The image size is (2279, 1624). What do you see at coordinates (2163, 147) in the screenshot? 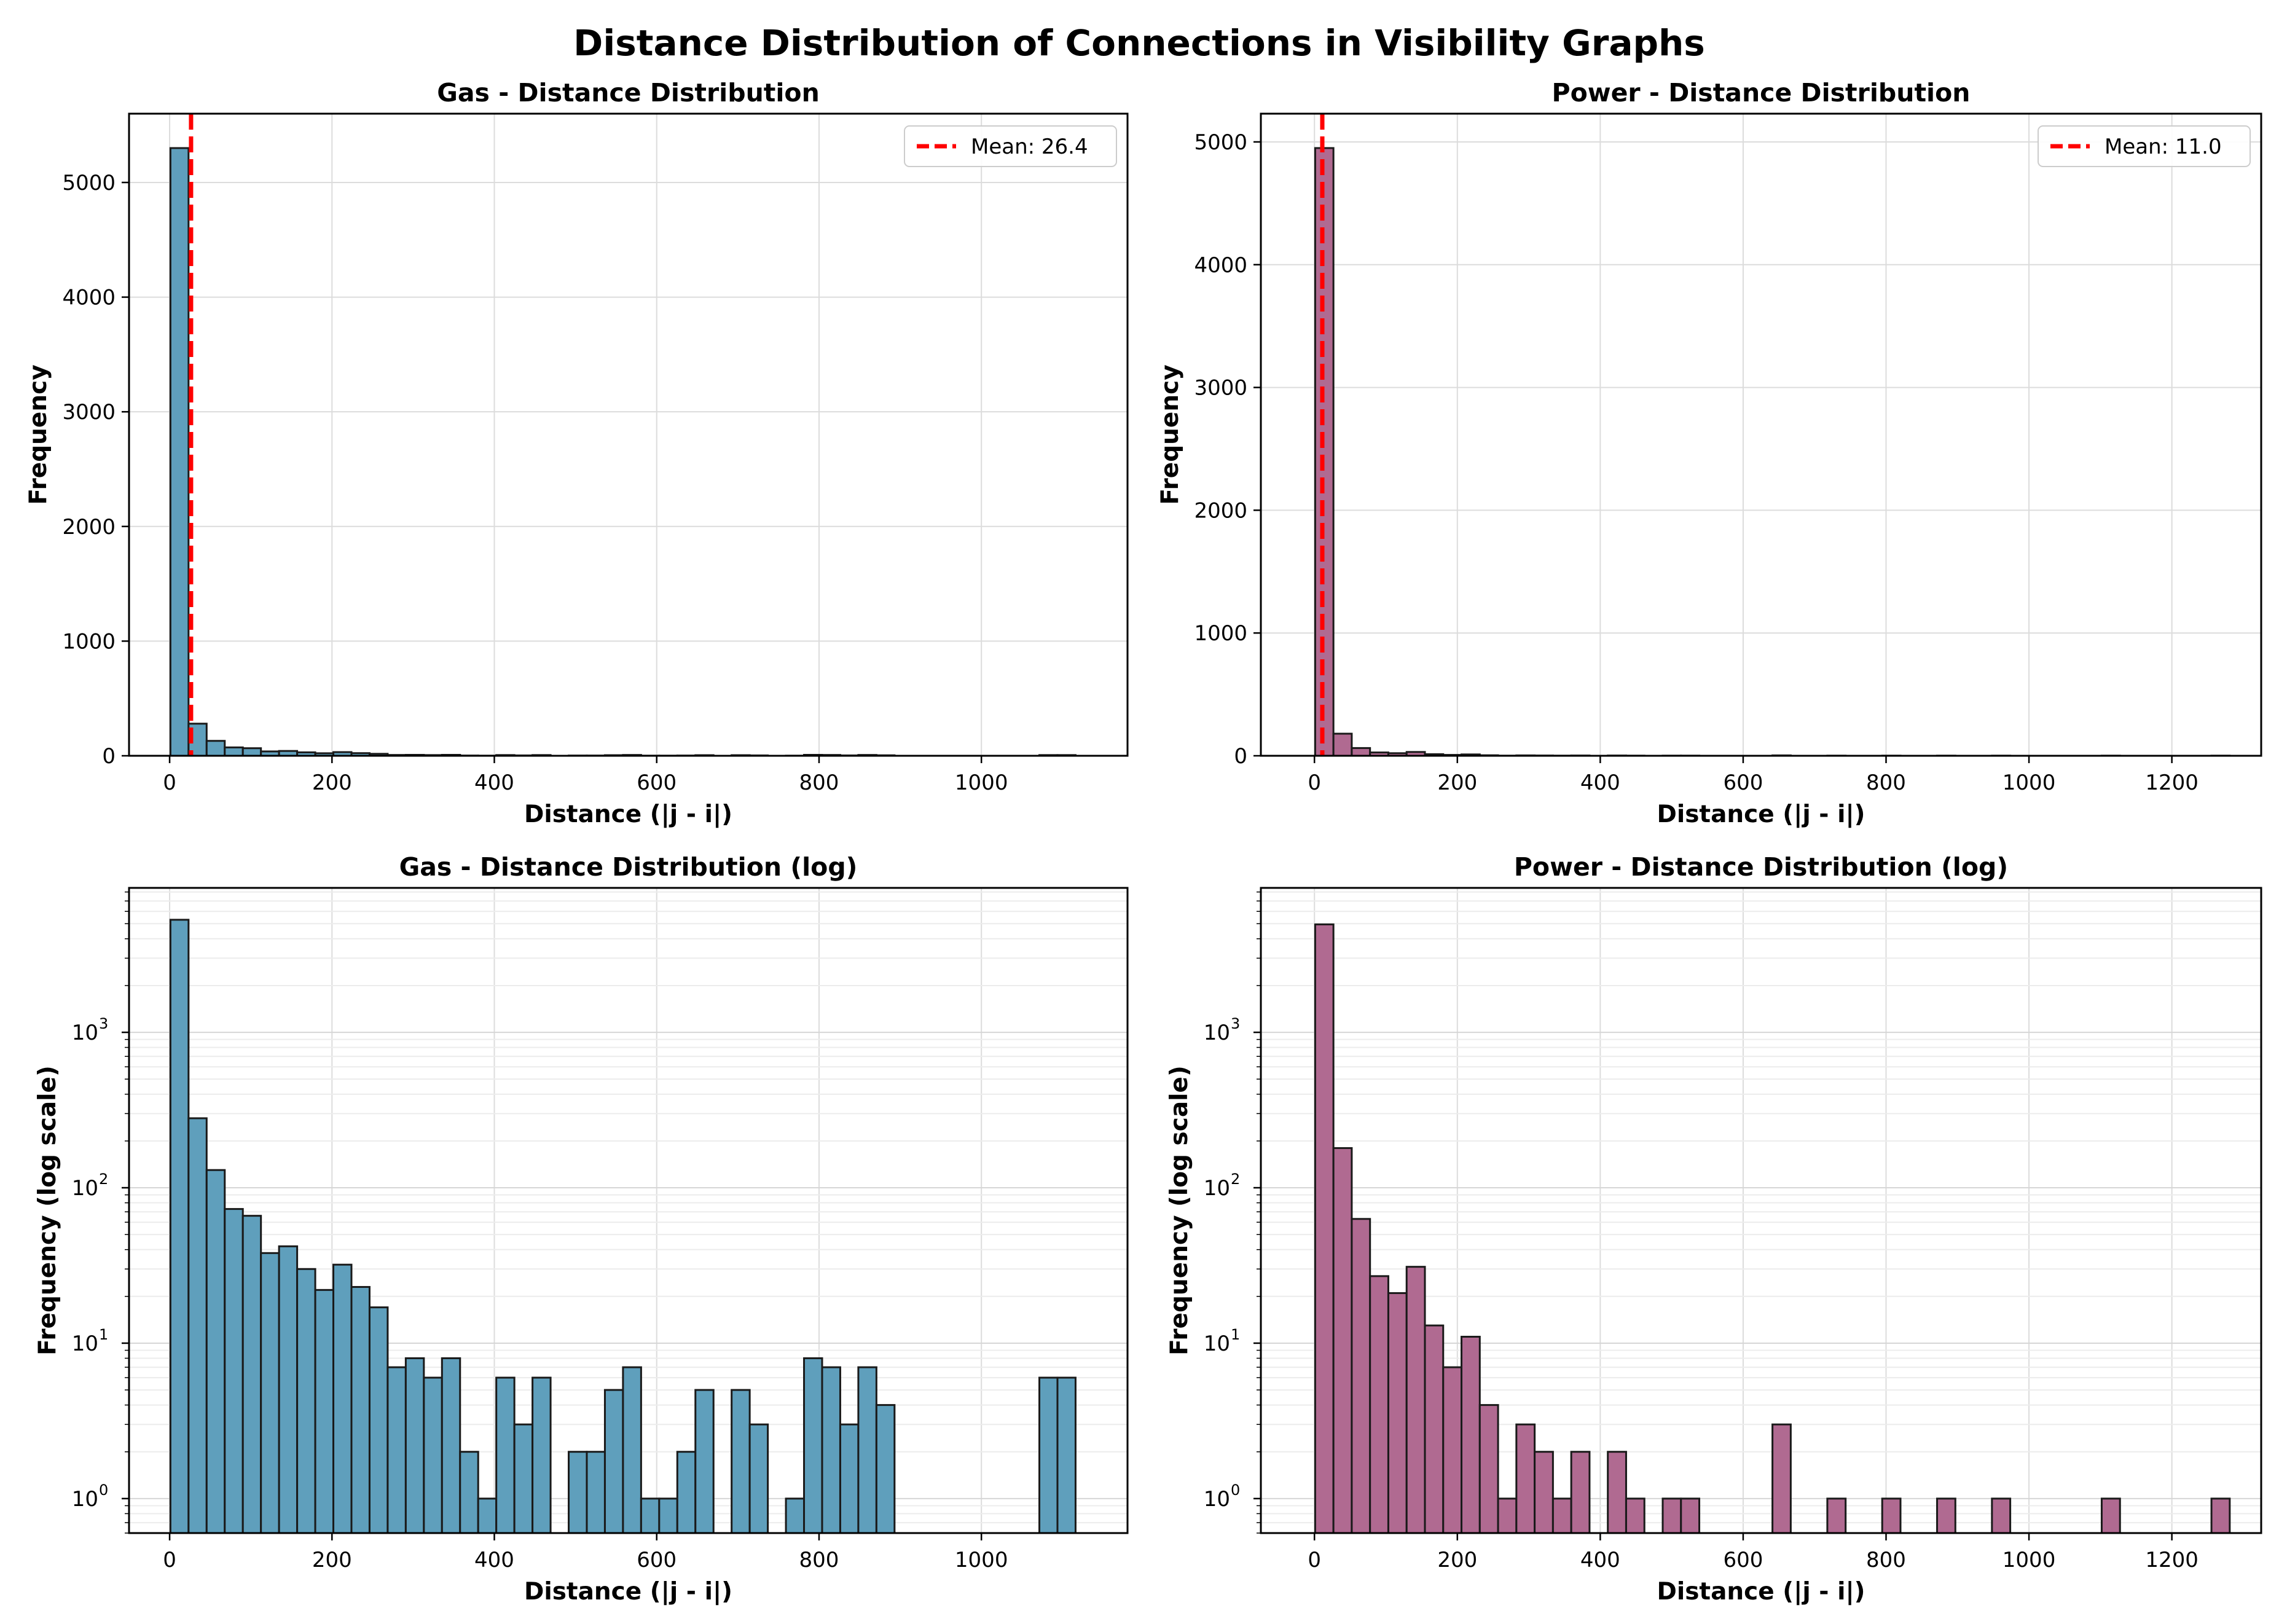
I see `legend-mean-label: Mean: 11.0` at bounding box center [2163, 147].